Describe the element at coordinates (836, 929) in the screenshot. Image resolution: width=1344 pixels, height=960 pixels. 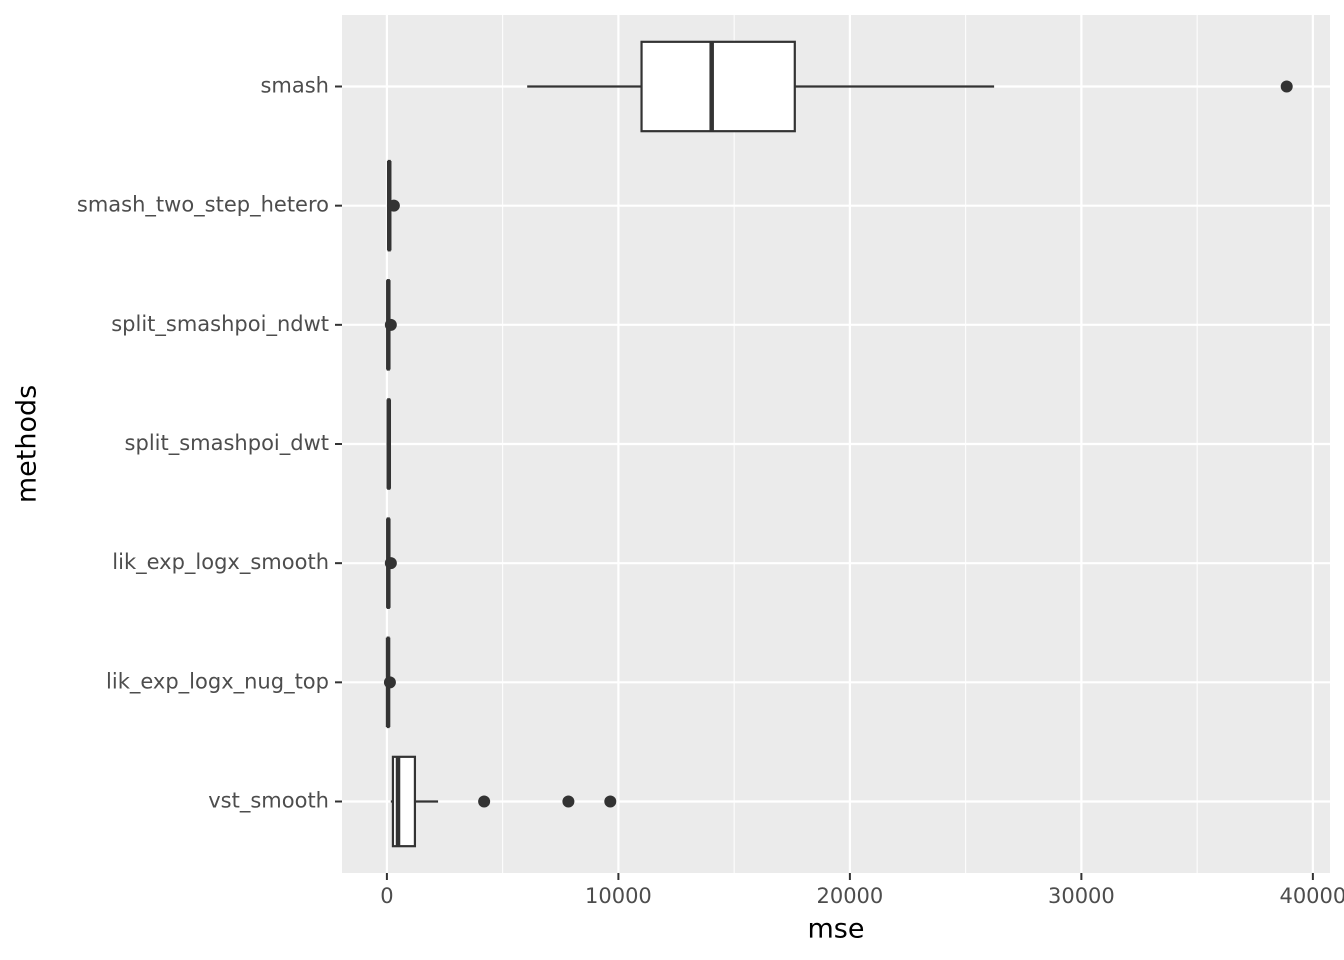
I see `x-axis-title: mse` at that location.